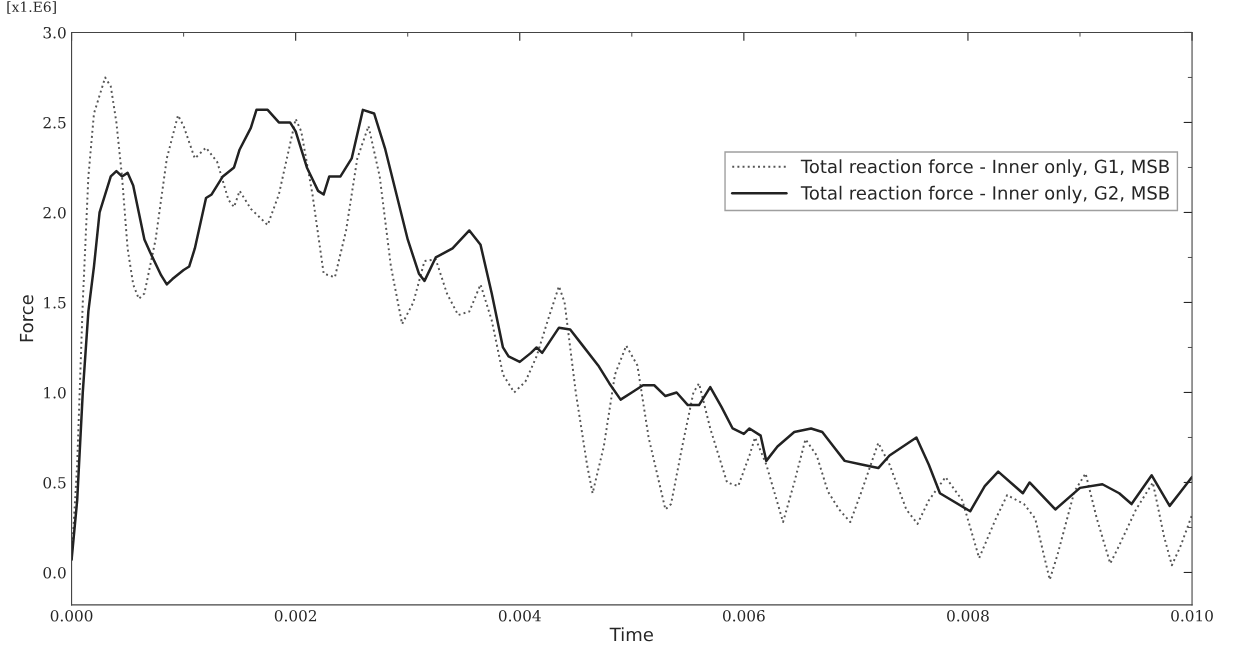  I want to click on x-tick-label: 0.004, so click(519, 616).